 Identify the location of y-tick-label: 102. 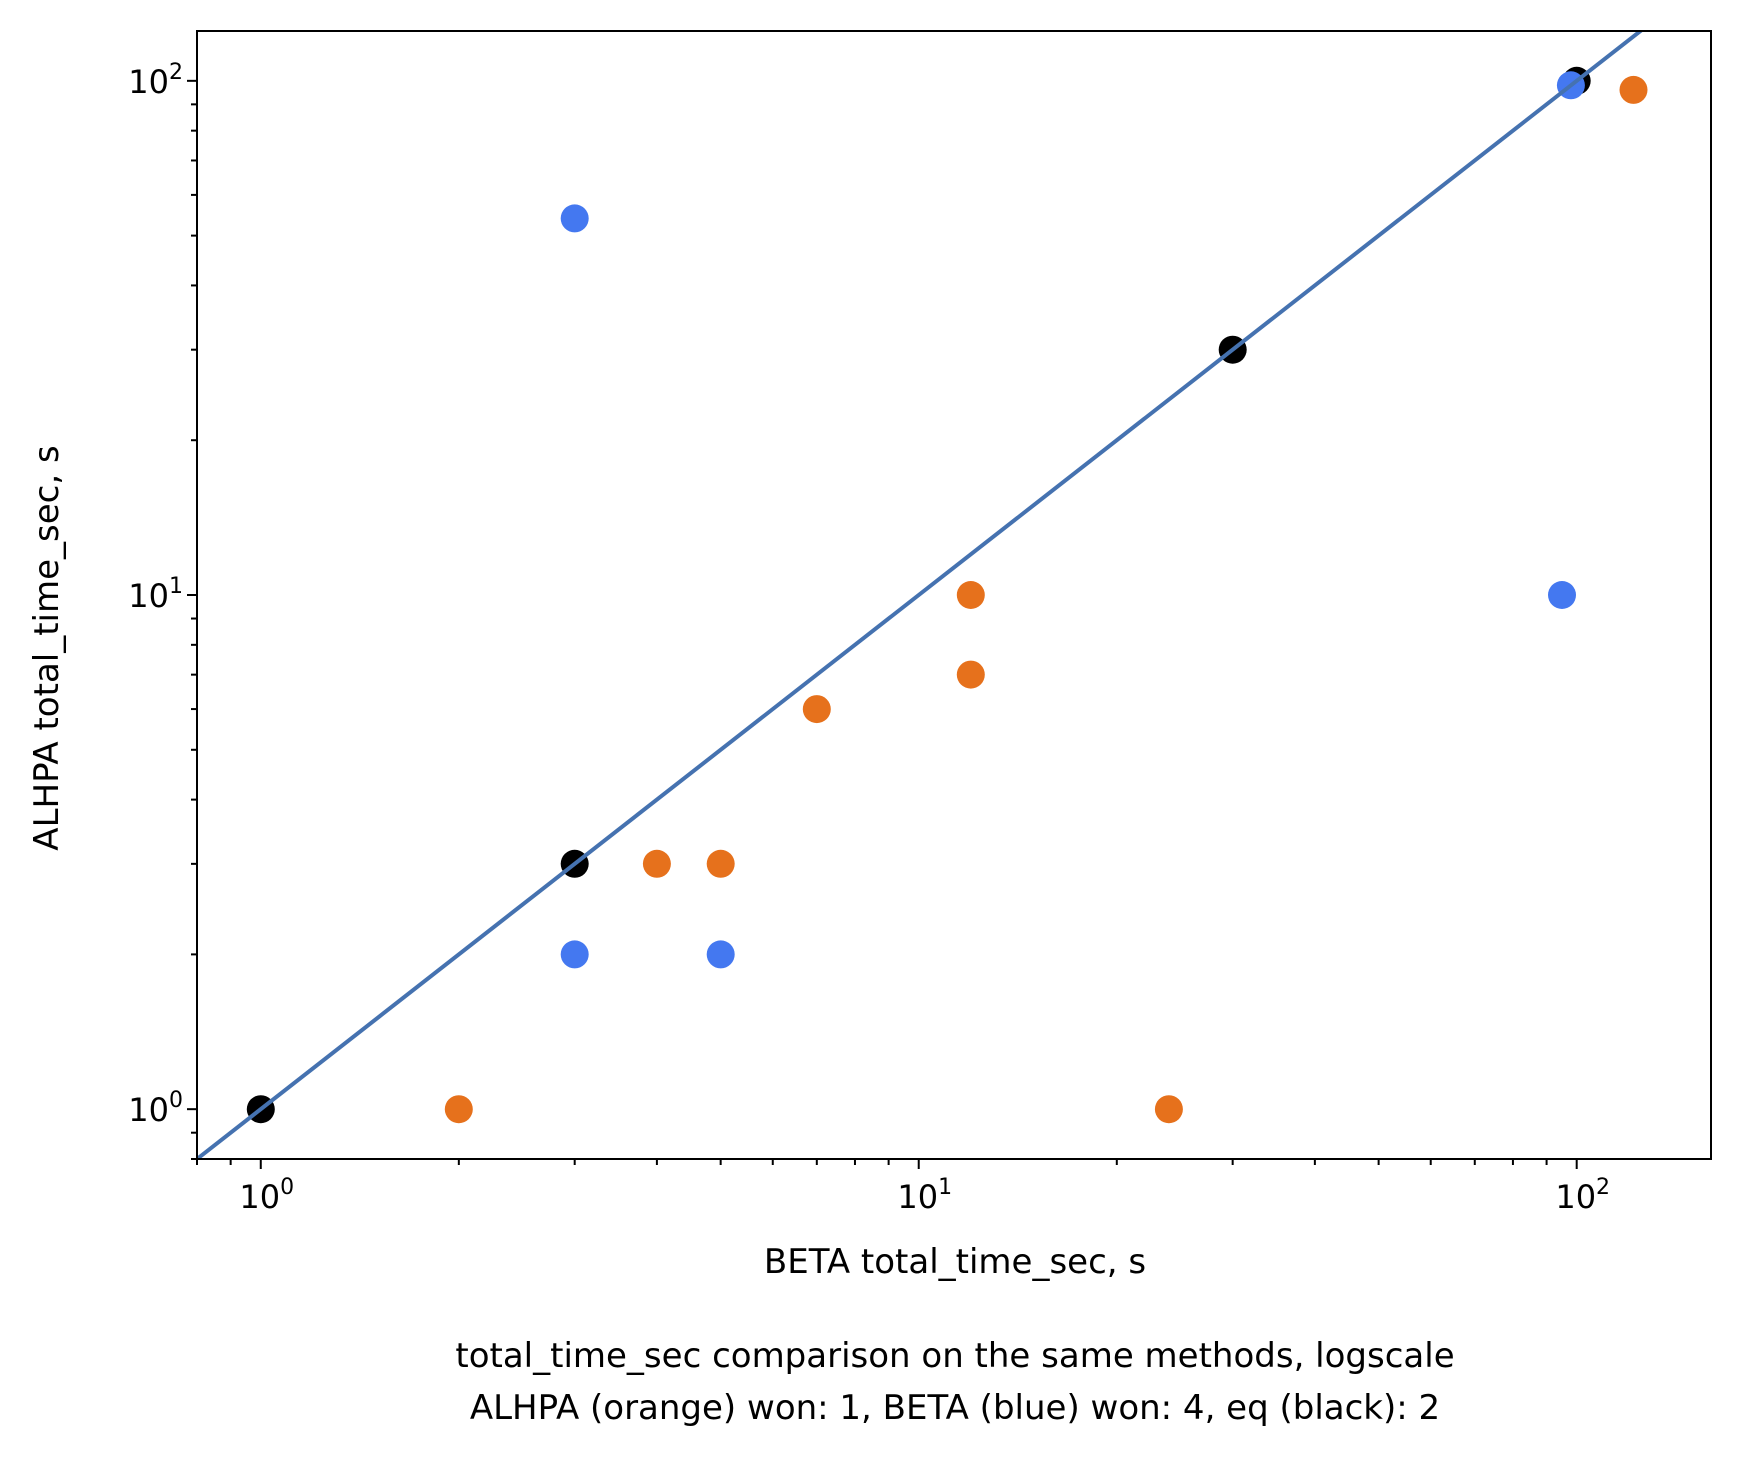
(155, 80).